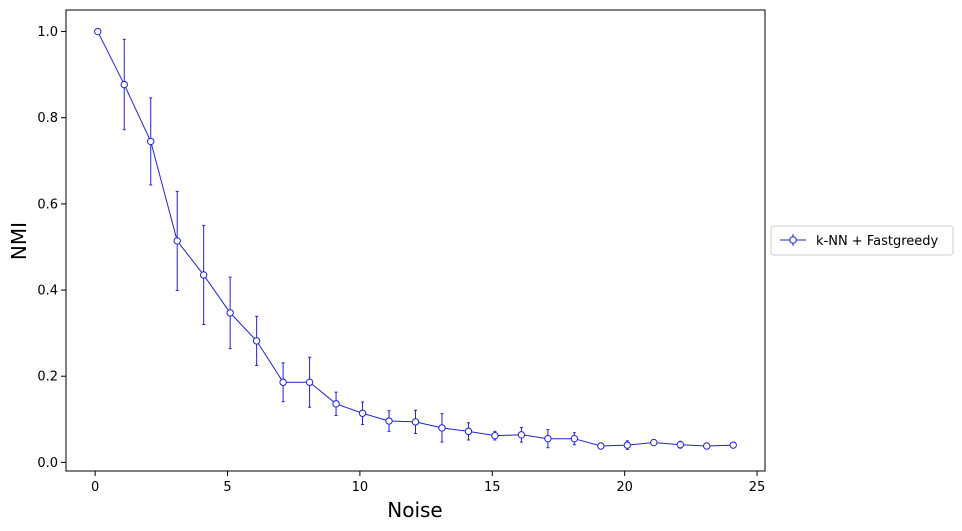  What do you see at coordinates (360, 487) in the screenshot?
I see `x-tick-label: 10` at bounding box center [360, 487].